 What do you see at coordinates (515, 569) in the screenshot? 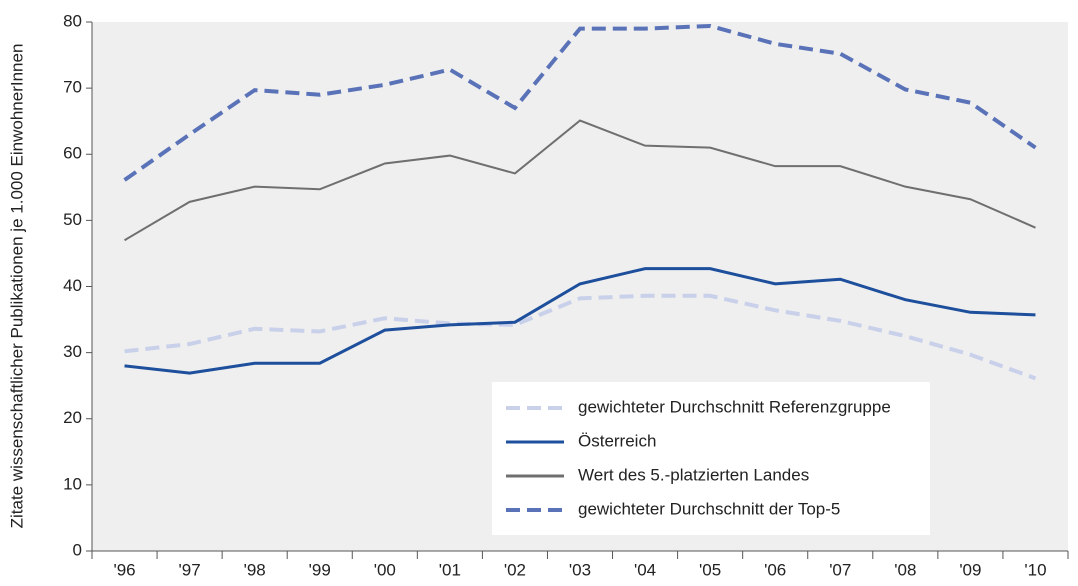
I see `x-tick-label: '02` at bounding box center [515, 569].